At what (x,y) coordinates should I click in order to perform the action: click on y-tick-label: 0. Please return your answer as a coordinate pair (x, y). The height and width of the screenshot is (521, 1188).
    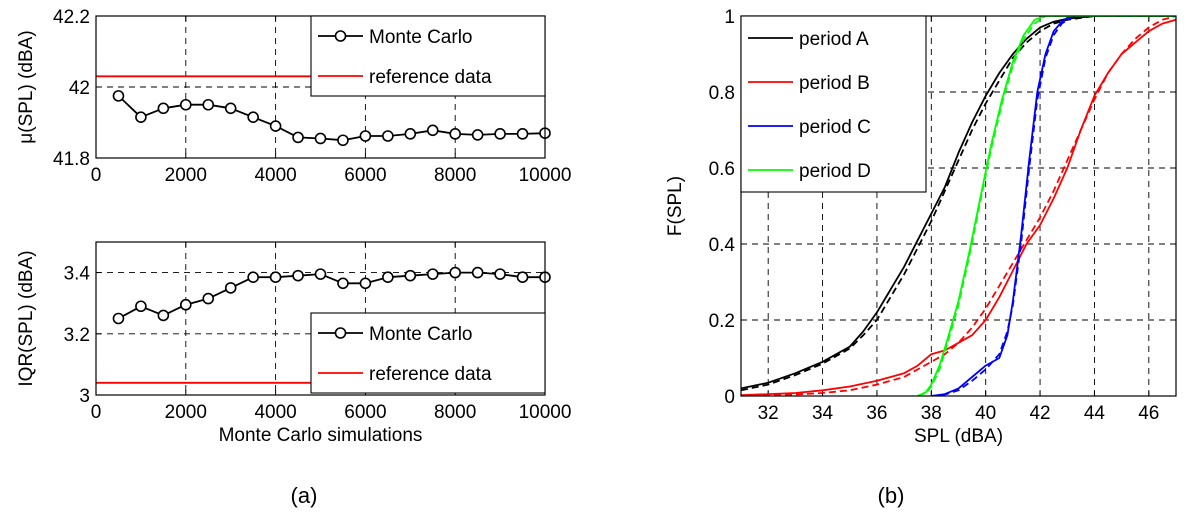
    Looking at the image, I should click on (729, 397).